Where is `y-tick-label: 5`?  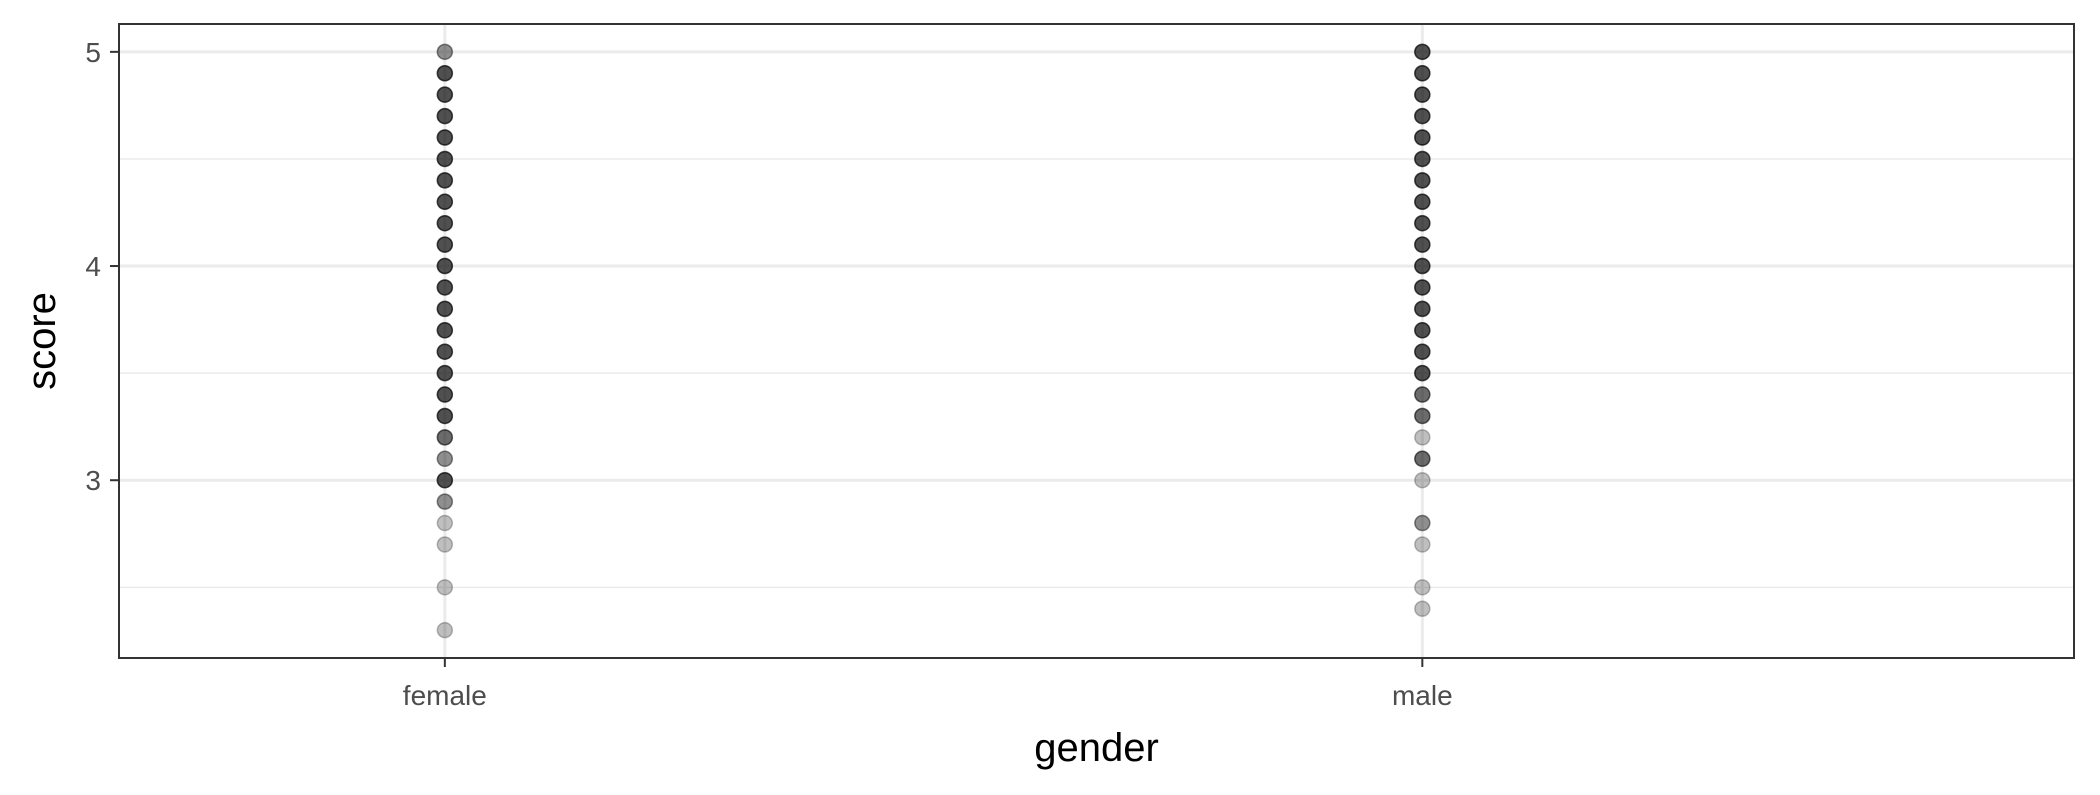 y-tick-label: 5 is located at coordinates (93, 52).